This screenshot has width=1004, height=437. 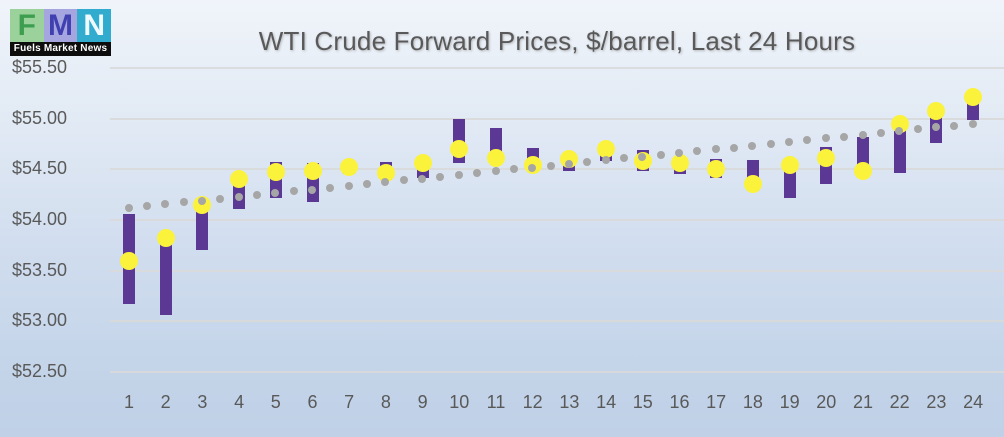 I want to click on logo-letter-n: N, so click(x=94, y=25).